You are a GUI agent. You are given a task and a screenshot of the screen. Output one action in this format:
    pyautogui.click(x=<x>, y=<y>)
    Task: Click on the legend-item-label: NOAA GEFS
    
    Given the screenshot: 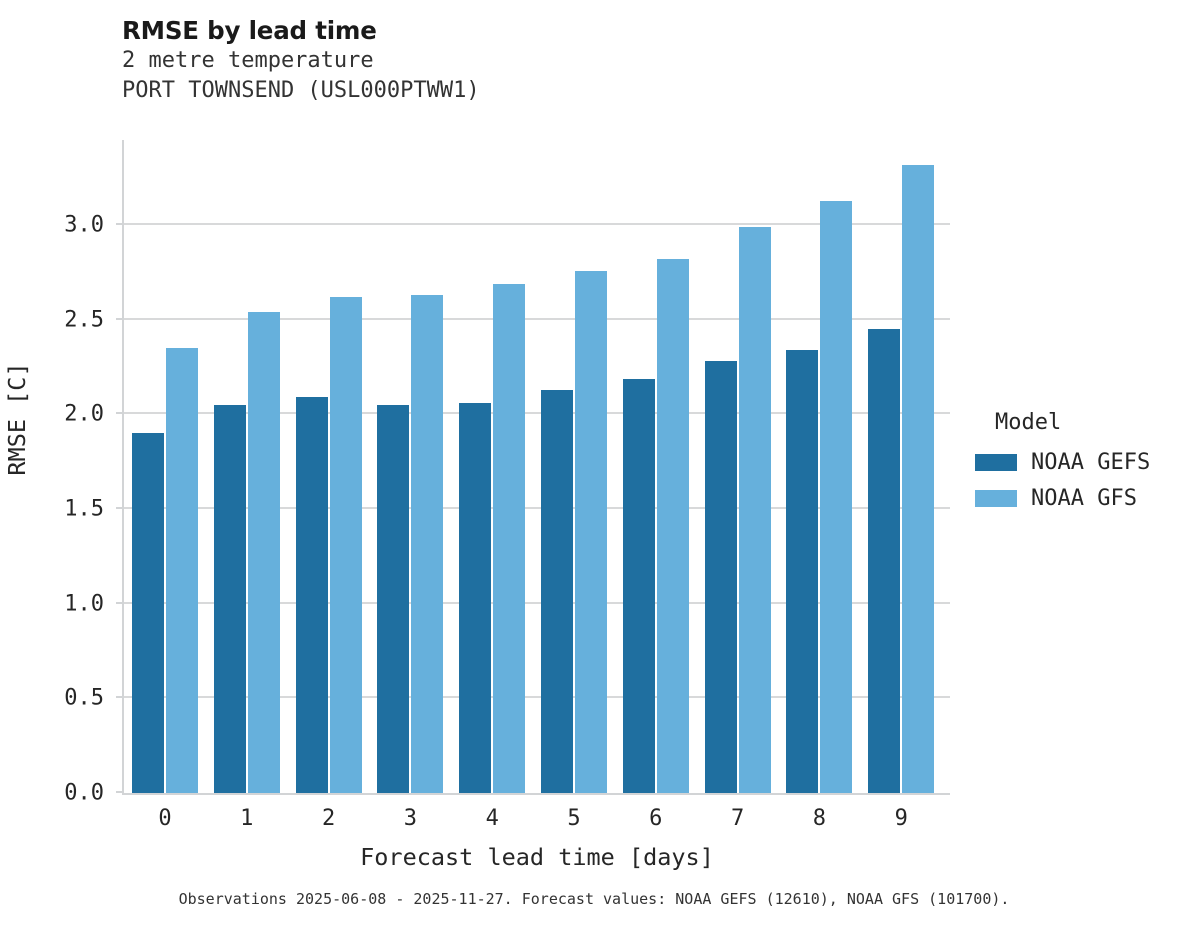 What is the action you would take?
    pyautogui.click(x=1091, y=462)
    